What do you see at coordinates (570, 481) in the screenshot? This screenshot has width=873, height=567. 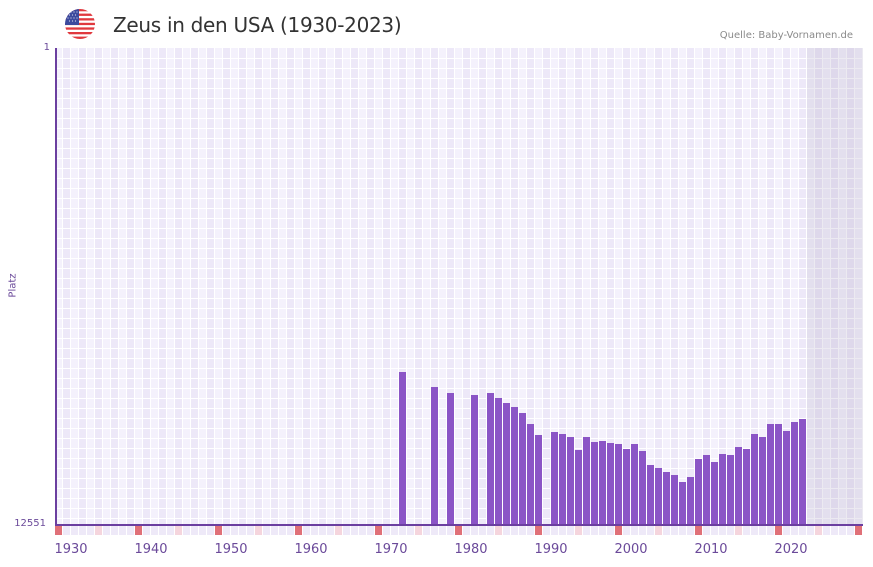 I see `bar-1992` at bounding box center [570, 481].